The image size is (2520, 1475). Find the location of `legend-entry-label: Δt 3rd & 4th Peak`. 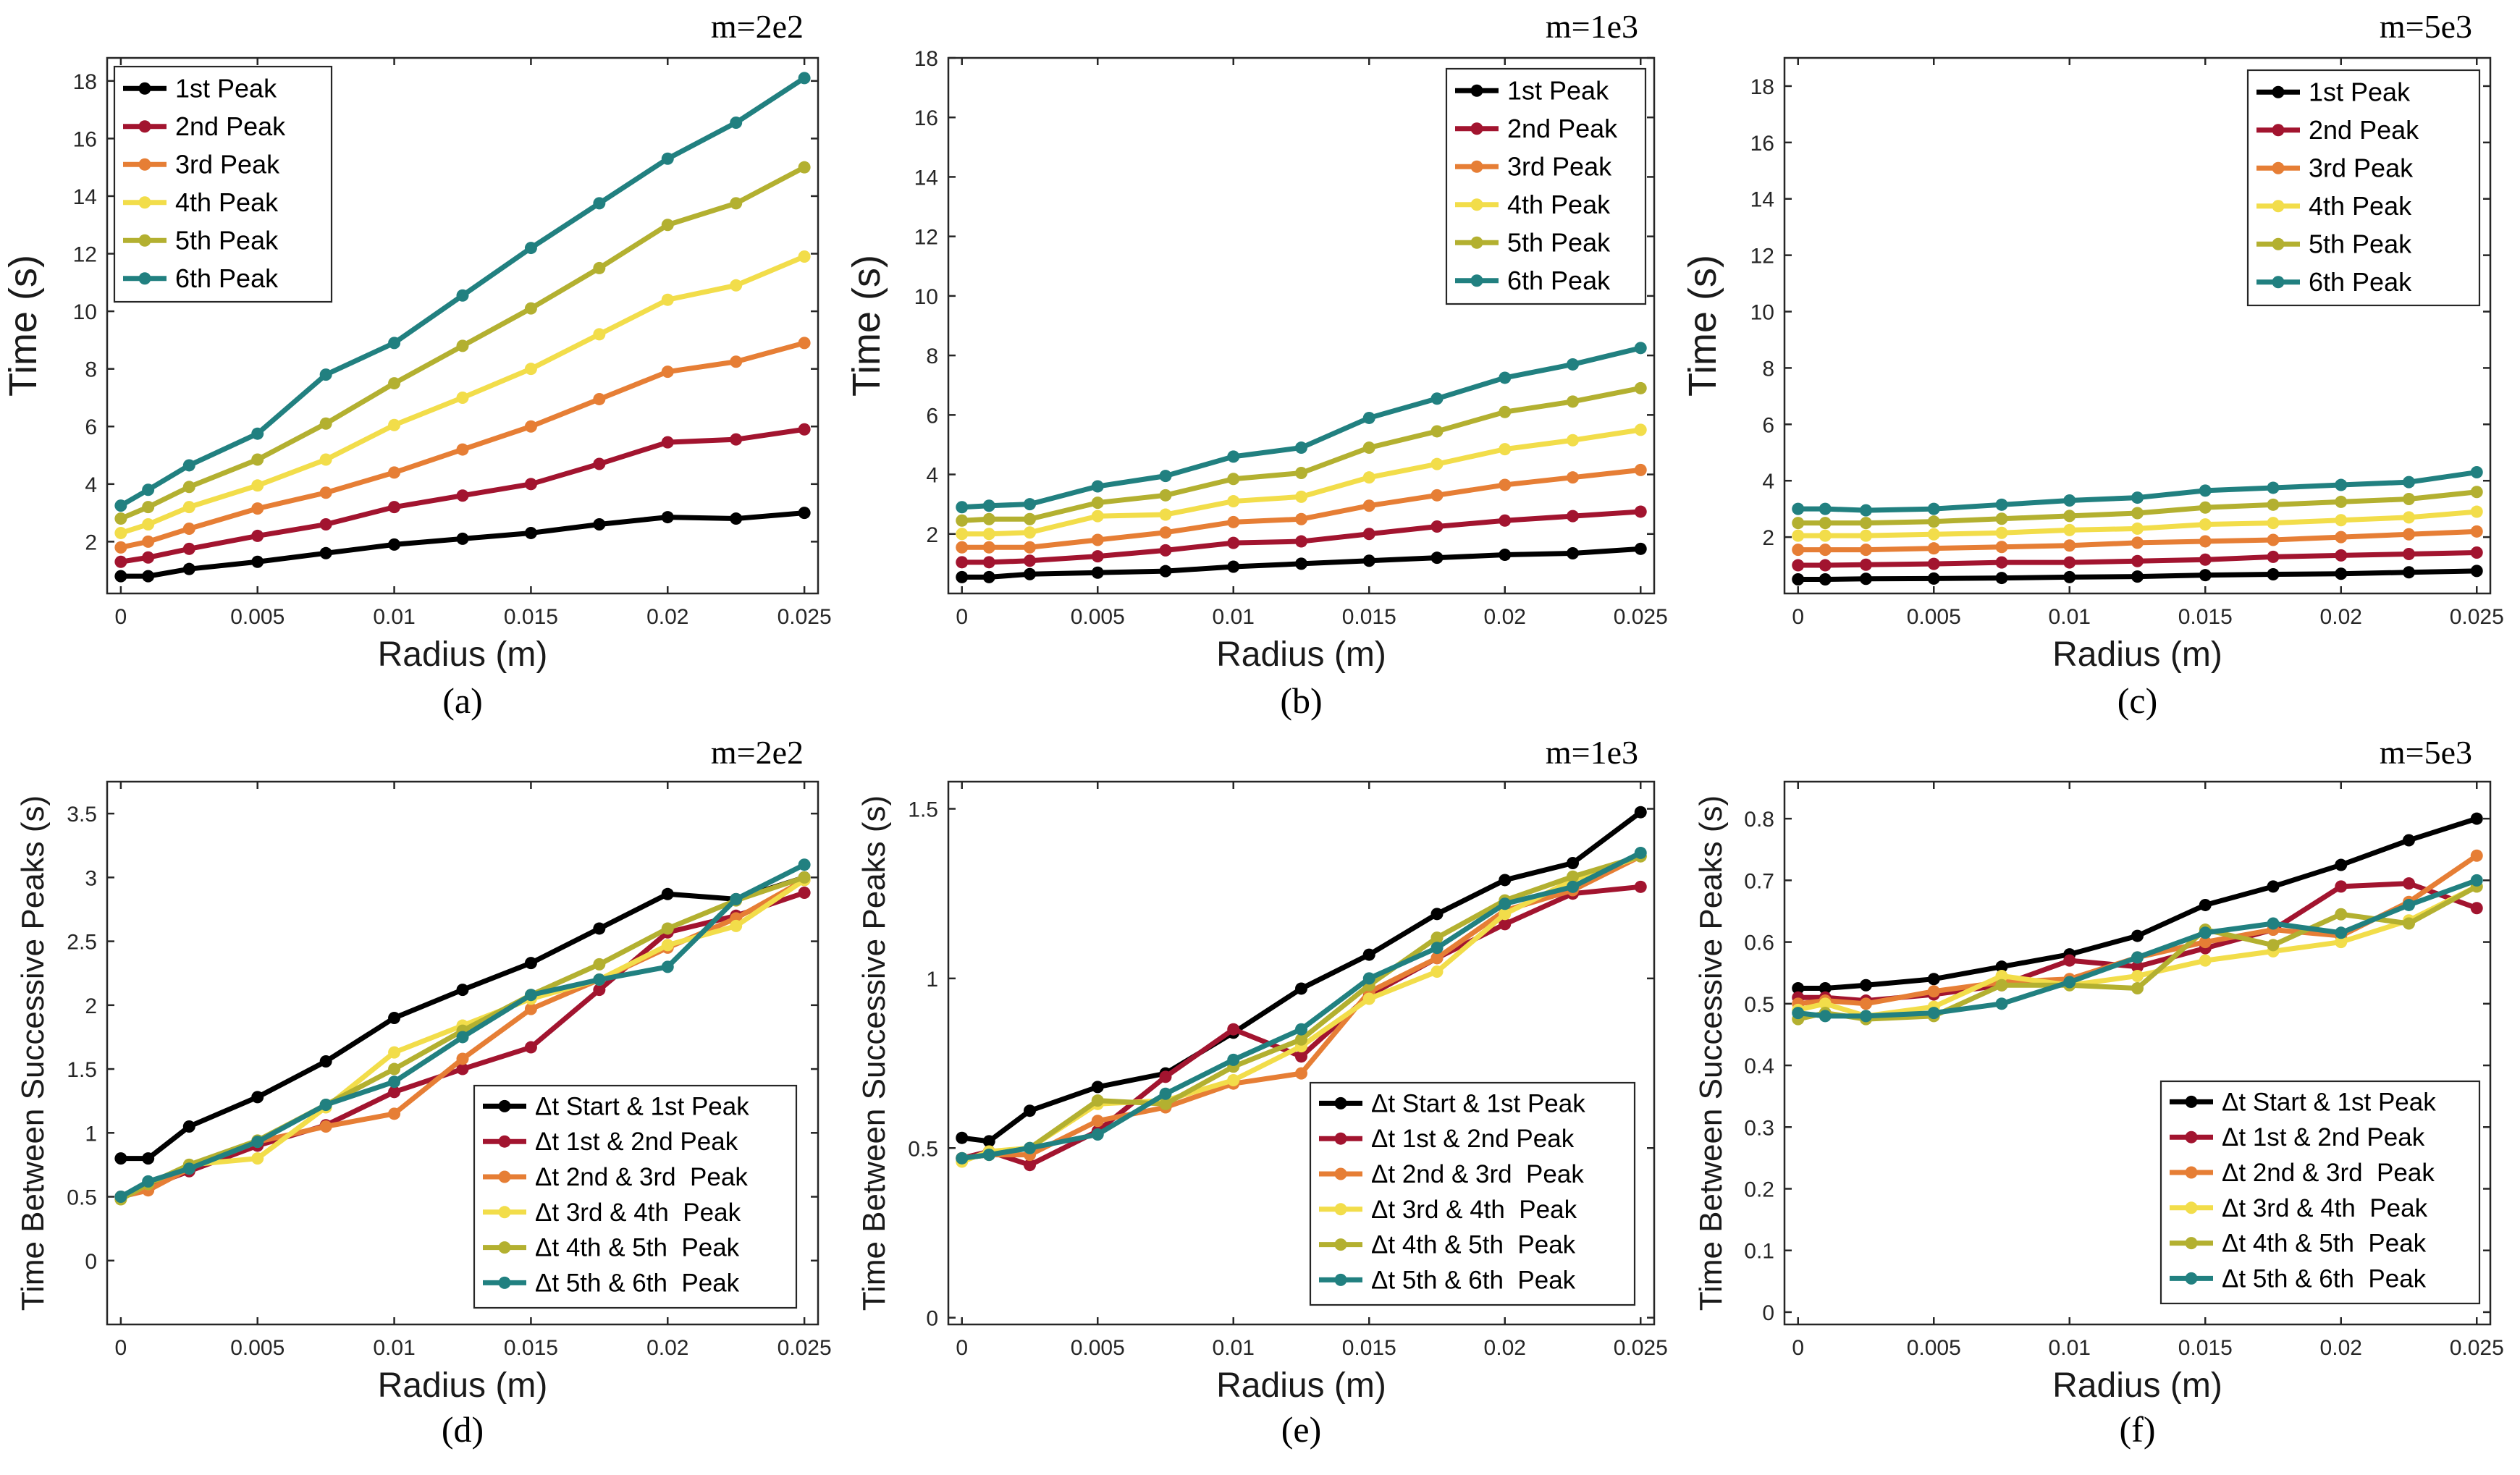

legend-entry-label: Δt 3rd & 4th Peak is located at coordinates (2325, 1208).